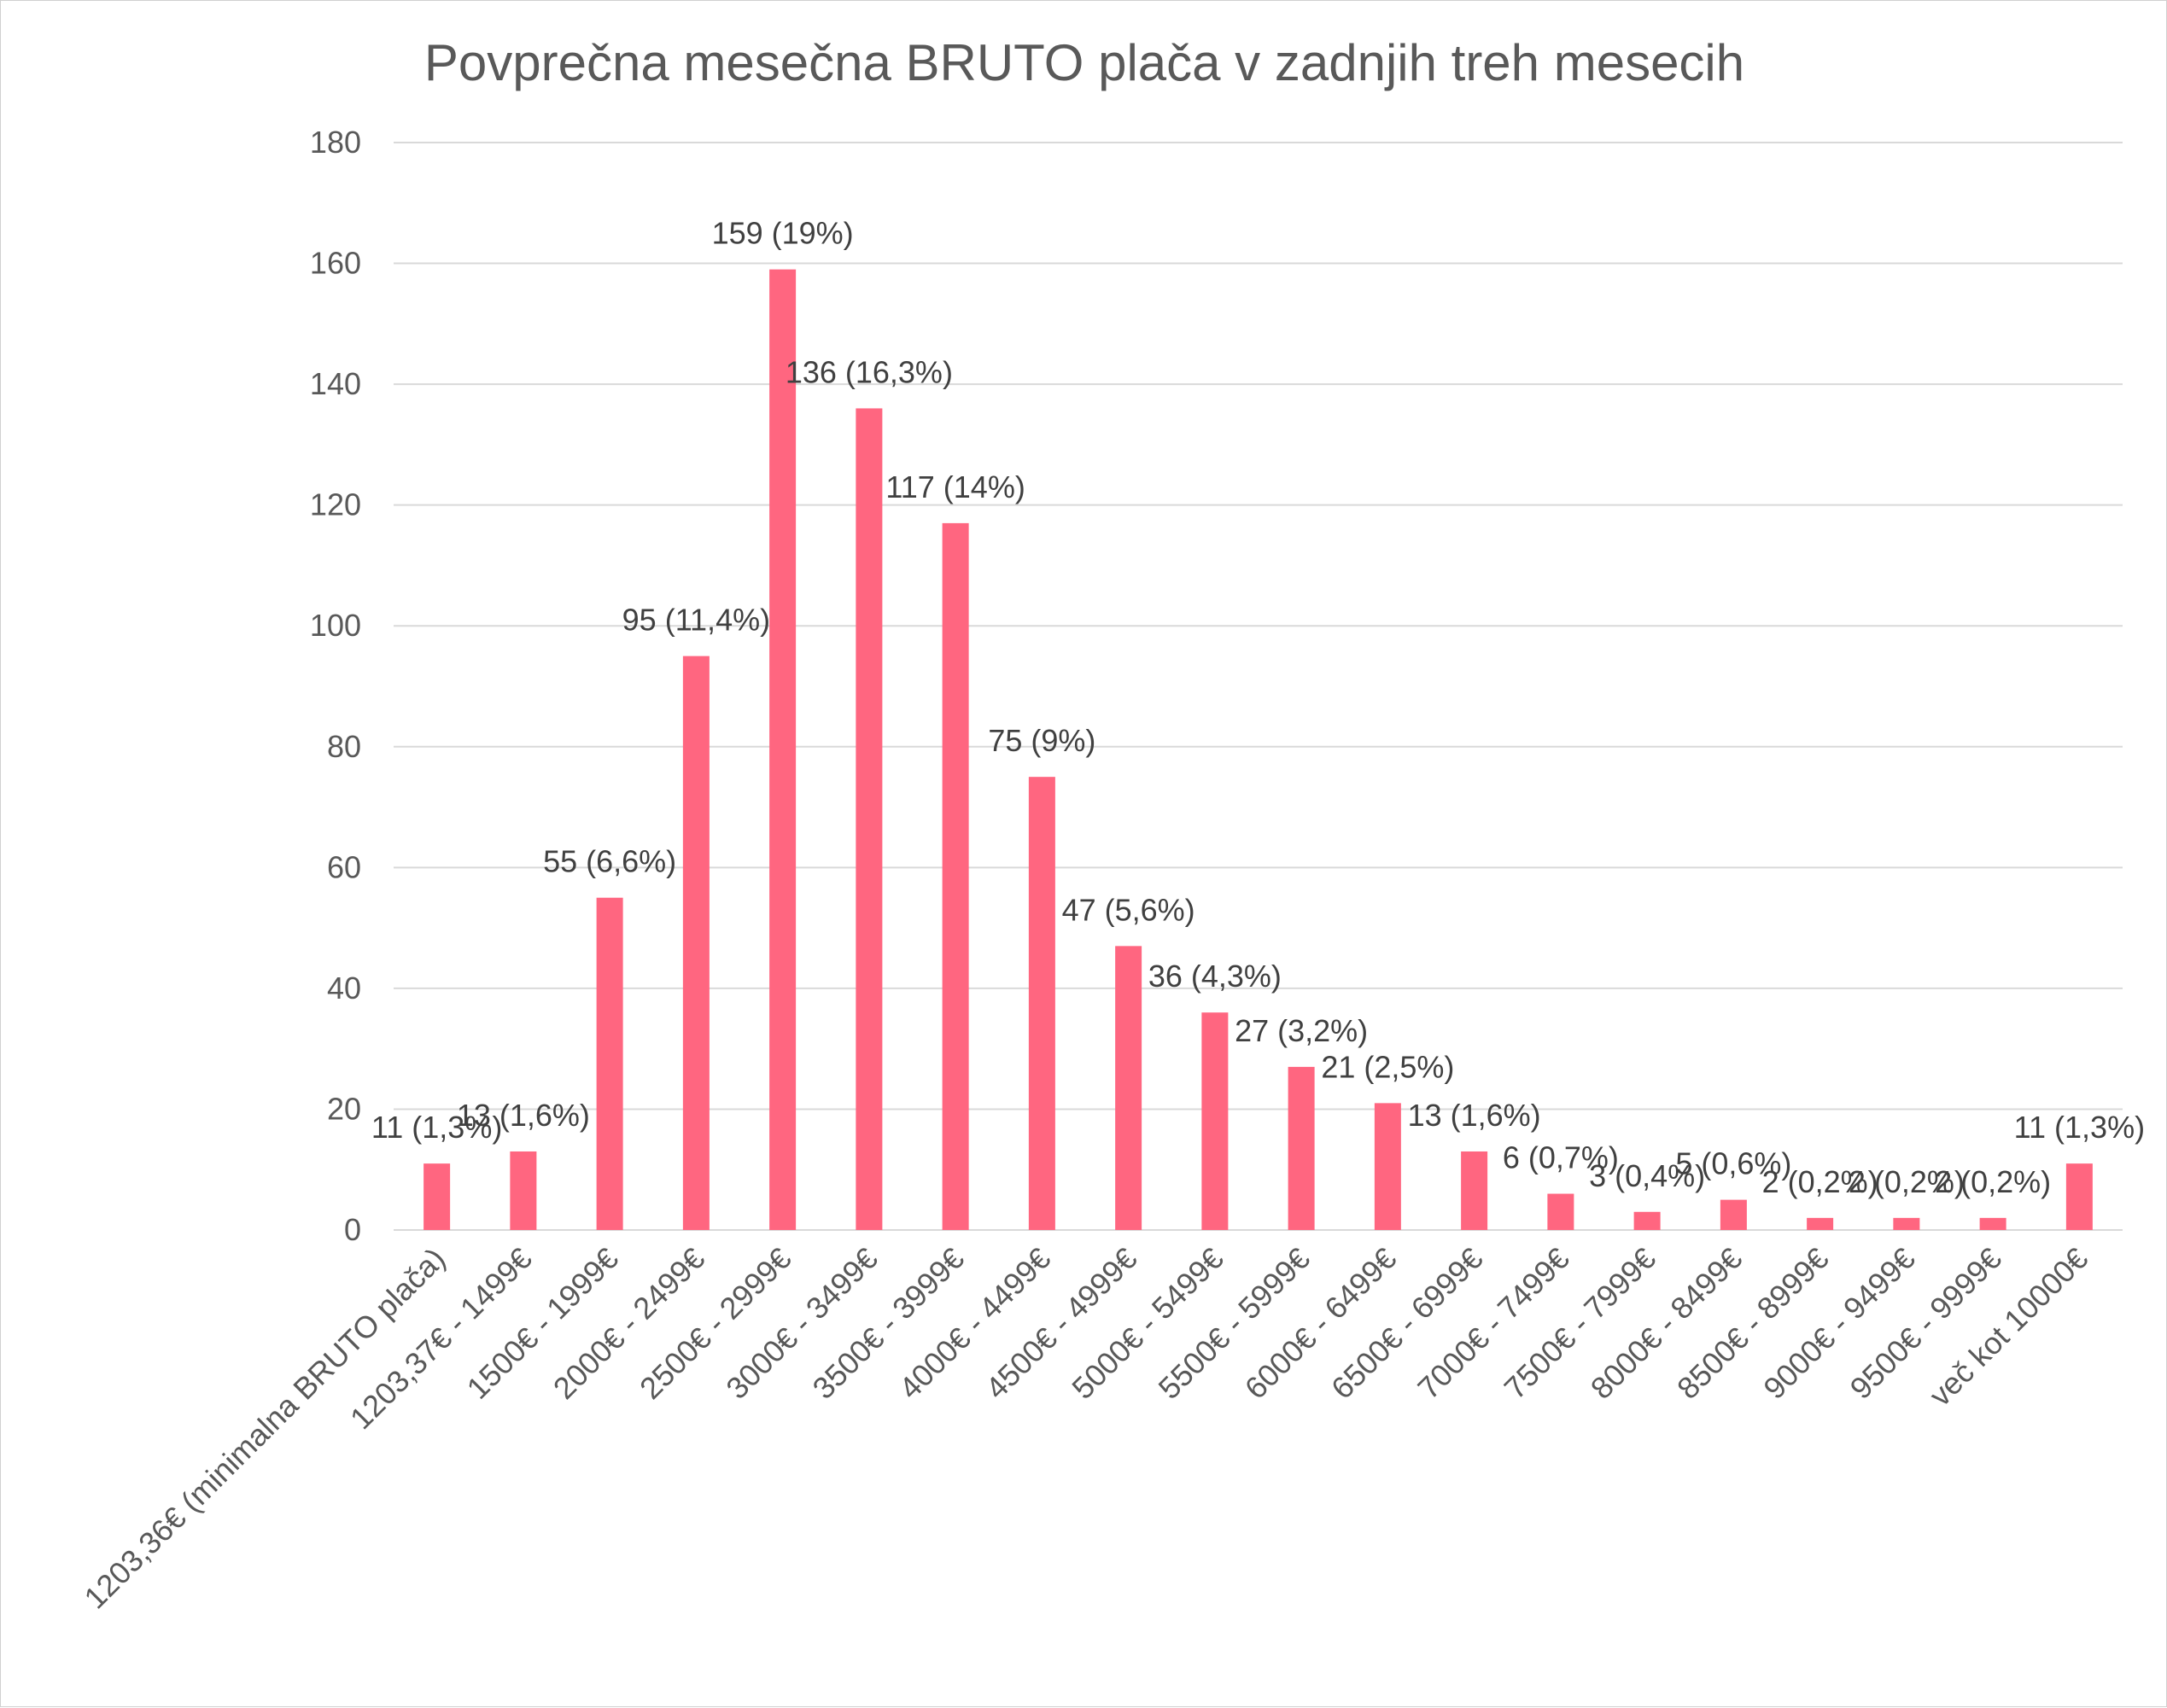 Image resolution: width=2167 pixels, height=1708 pixels. Describe the element at coordinates (344, 989) in the screenshot. I see `y-tick-label: 40` at that location.